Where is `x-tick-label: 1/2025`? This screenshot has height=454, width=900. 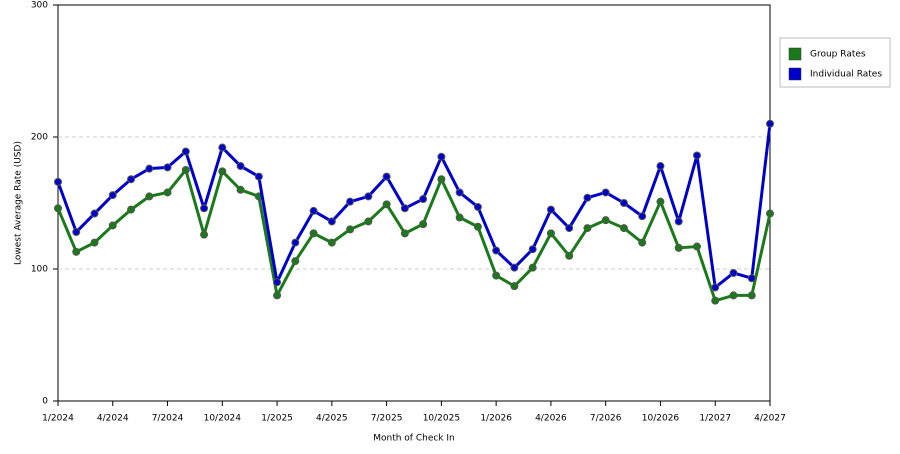 x-tick-label: 1/2025 is located at coordinates (277, 419).